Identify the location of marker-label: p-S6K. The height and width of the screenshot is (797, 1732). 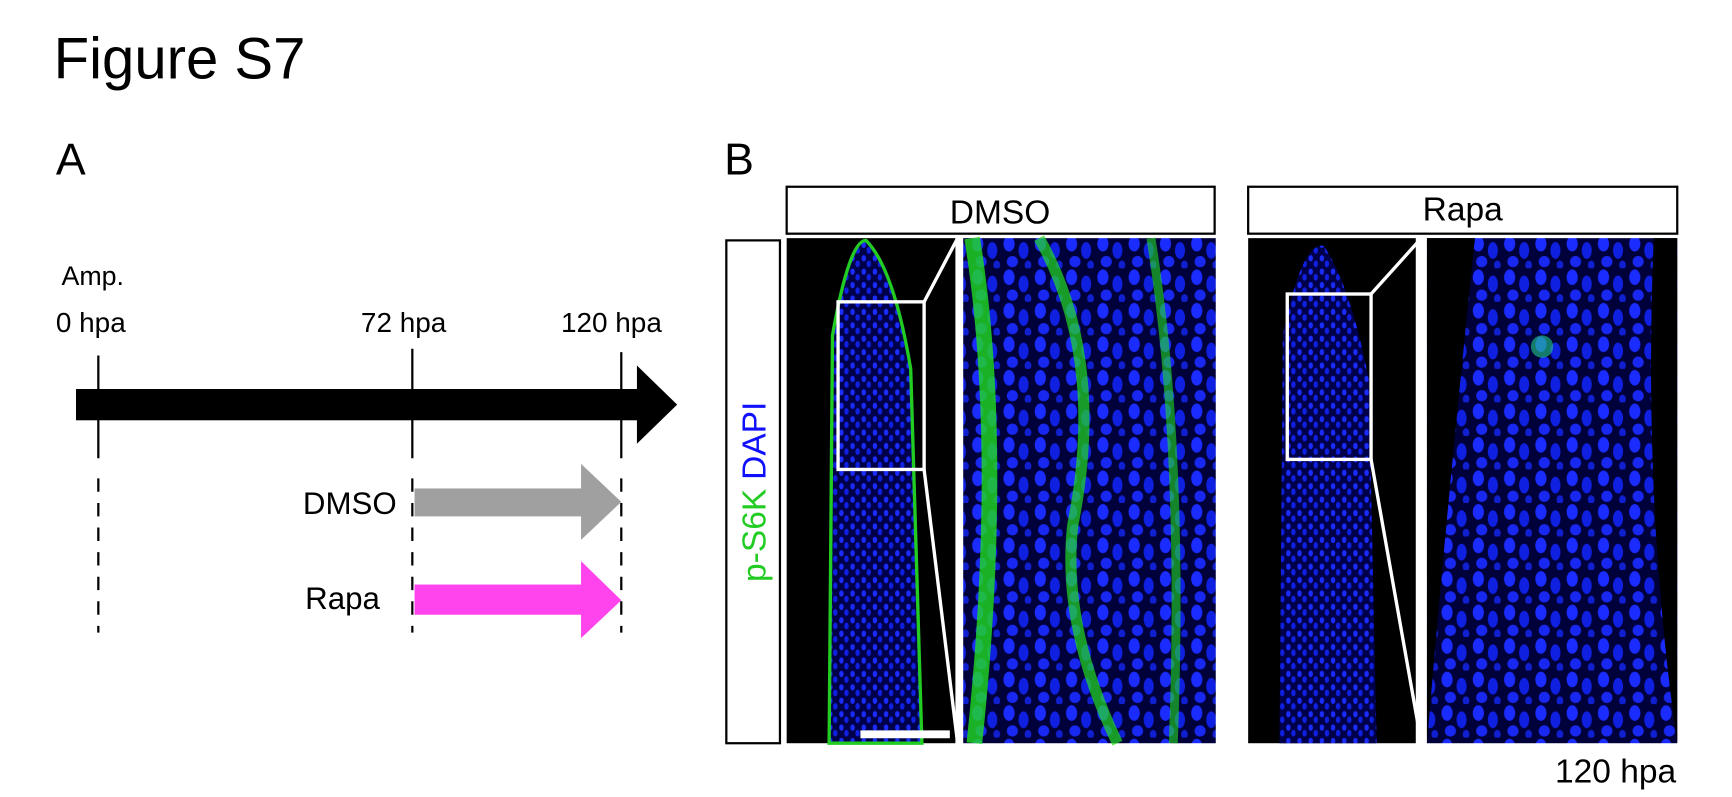
(754, 535).